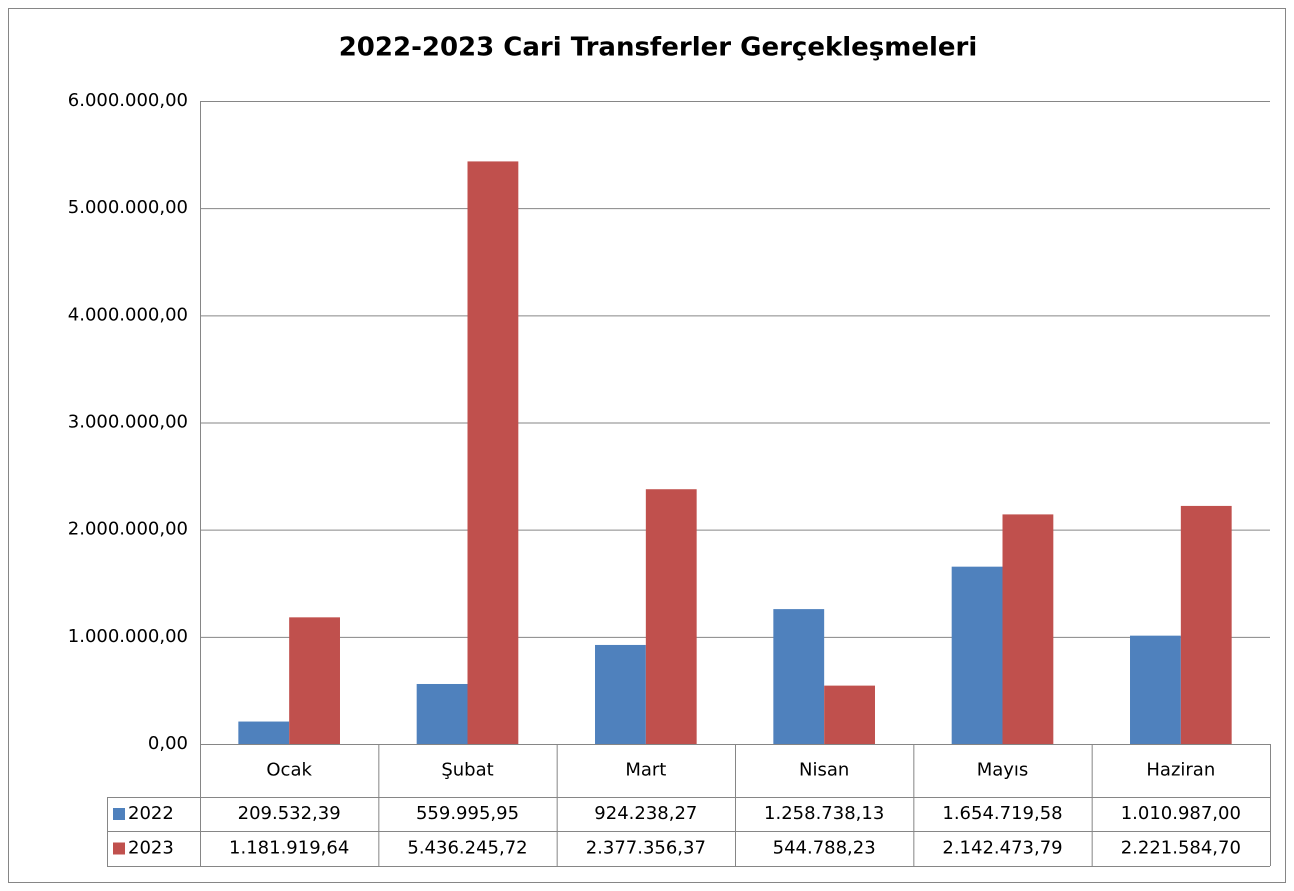 The height and width of the screenshot is (891, 1294). I want to click on x-tick-label: Mayıs, so click(1003, 770).